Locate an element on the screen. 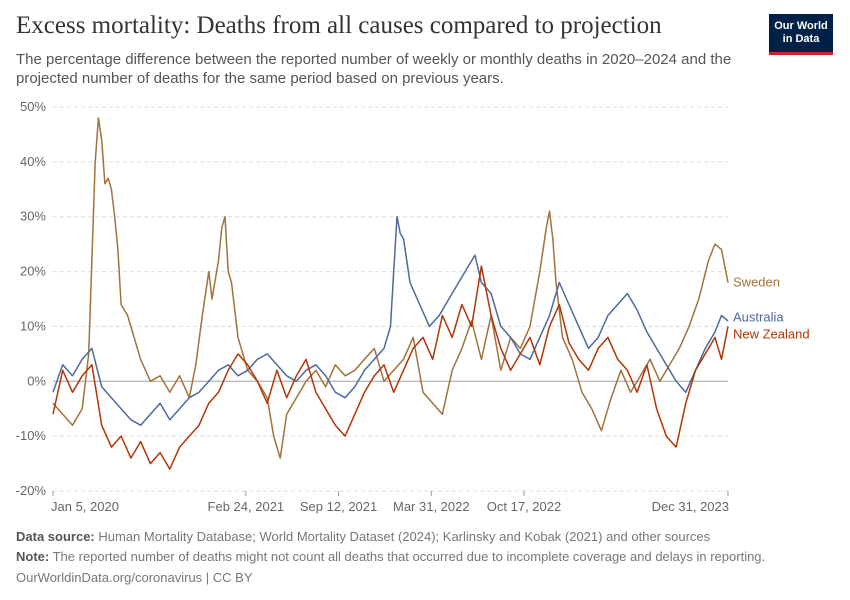 This screenshot has height=600, width=850. x-tick-label: Mar 31, 2022 is located at coordinates (431, 506).